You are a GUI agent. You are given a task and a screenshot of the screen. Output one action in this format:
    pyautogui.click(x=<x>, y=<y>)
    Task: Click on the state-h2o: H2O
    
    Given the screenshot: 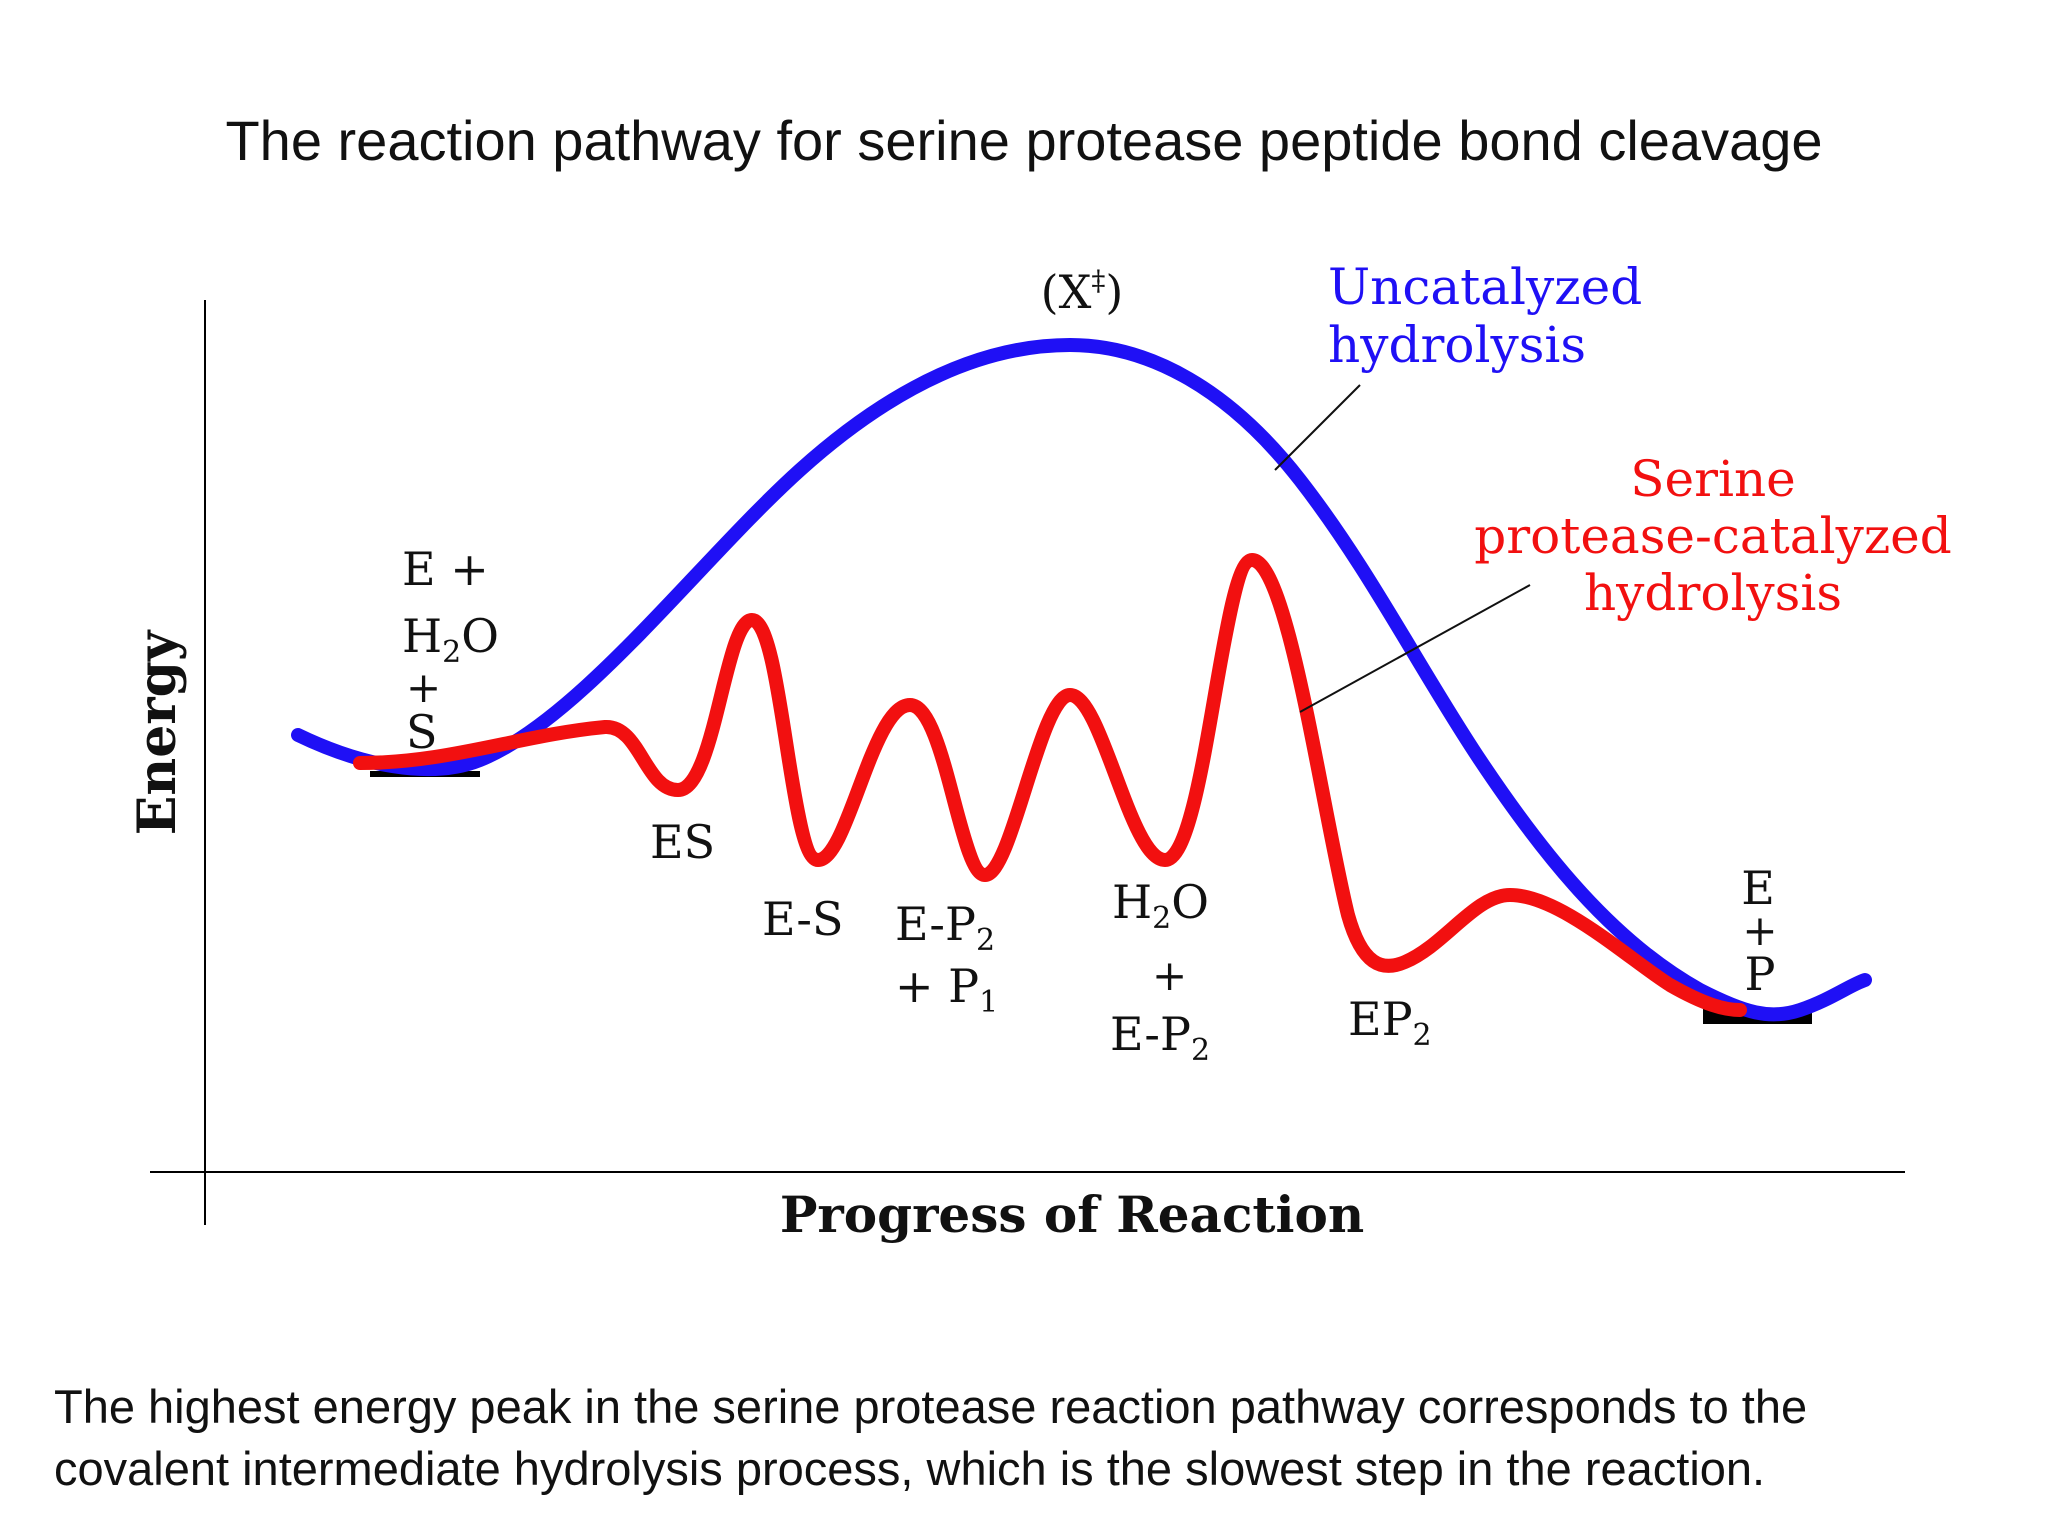 What is the action you would take?
    pyautogui.click(x=1160, y=905)
    